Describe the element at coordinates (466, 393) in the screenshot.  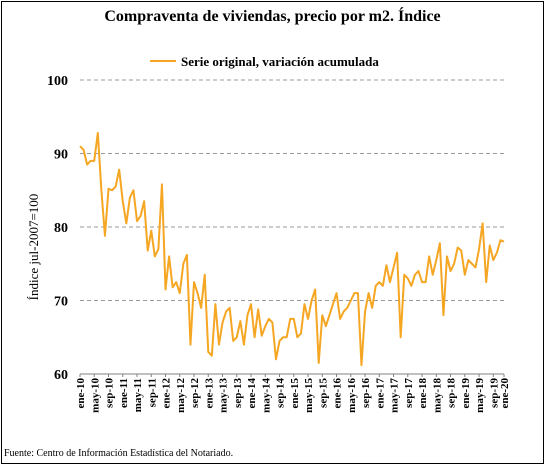
I see `x-tick-label: ene-19` at that location.